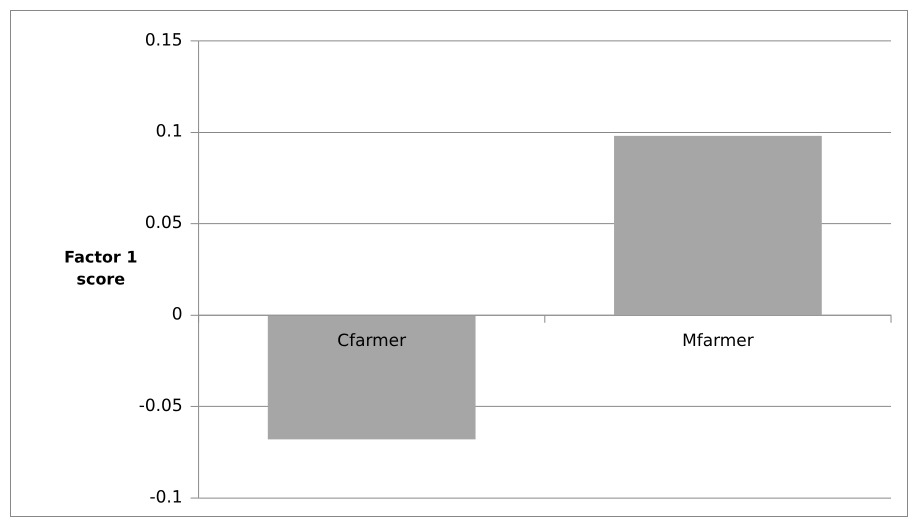  I want to click on x-tick-label: Mfarmer, so click(718, 340).